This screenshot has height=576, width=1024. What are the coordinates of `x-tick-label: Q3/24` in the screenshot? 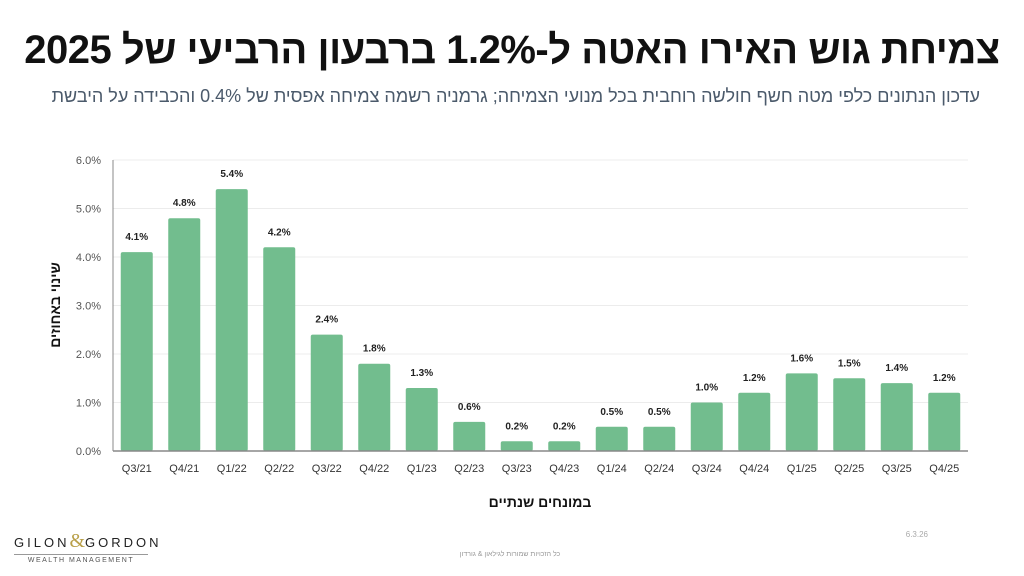 It's located at (707, 469).